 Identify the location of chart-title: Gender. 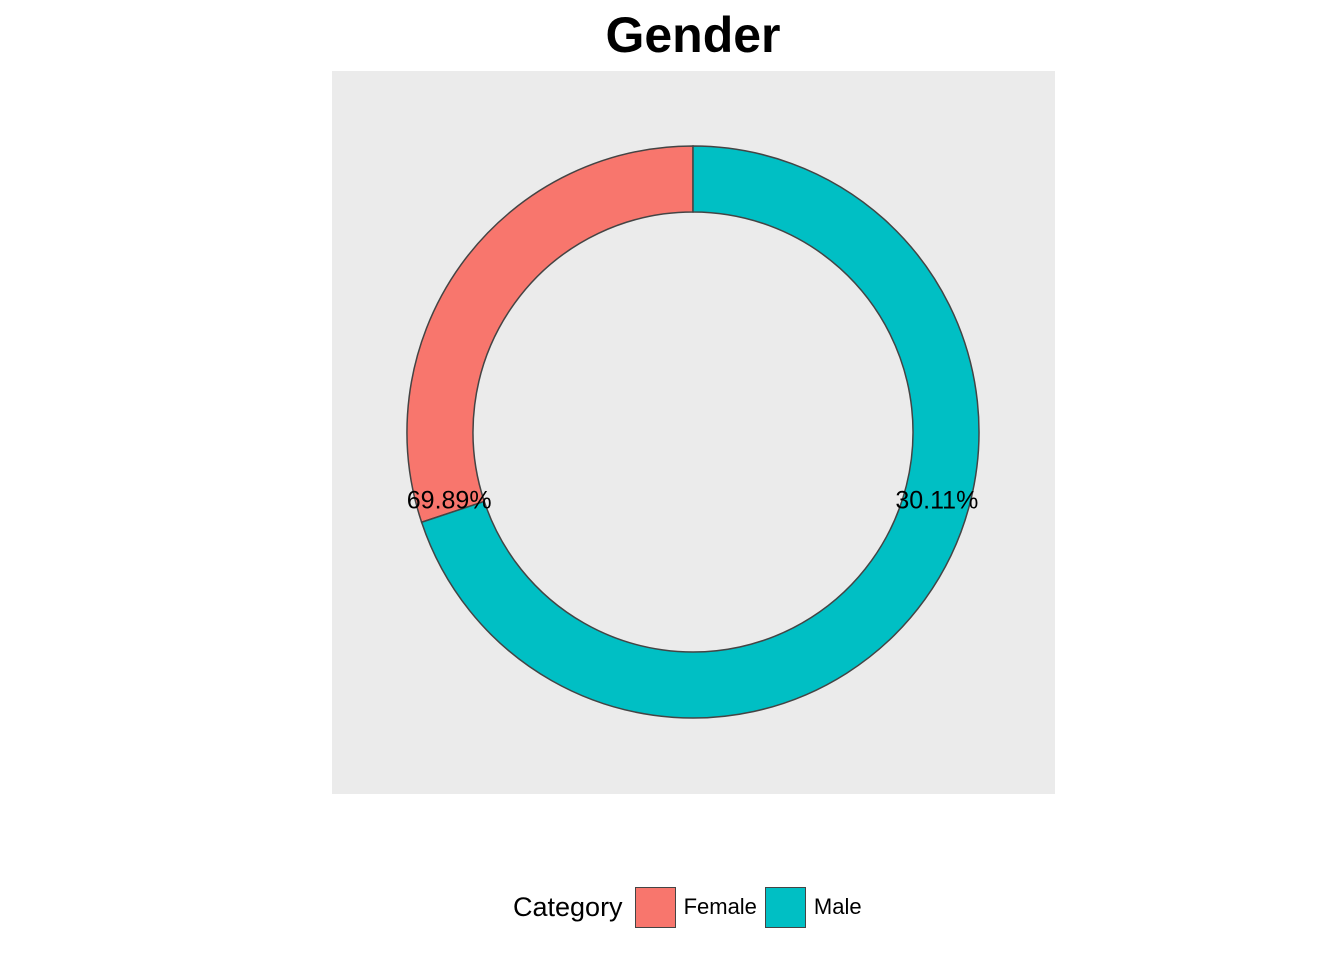
(693, 35).